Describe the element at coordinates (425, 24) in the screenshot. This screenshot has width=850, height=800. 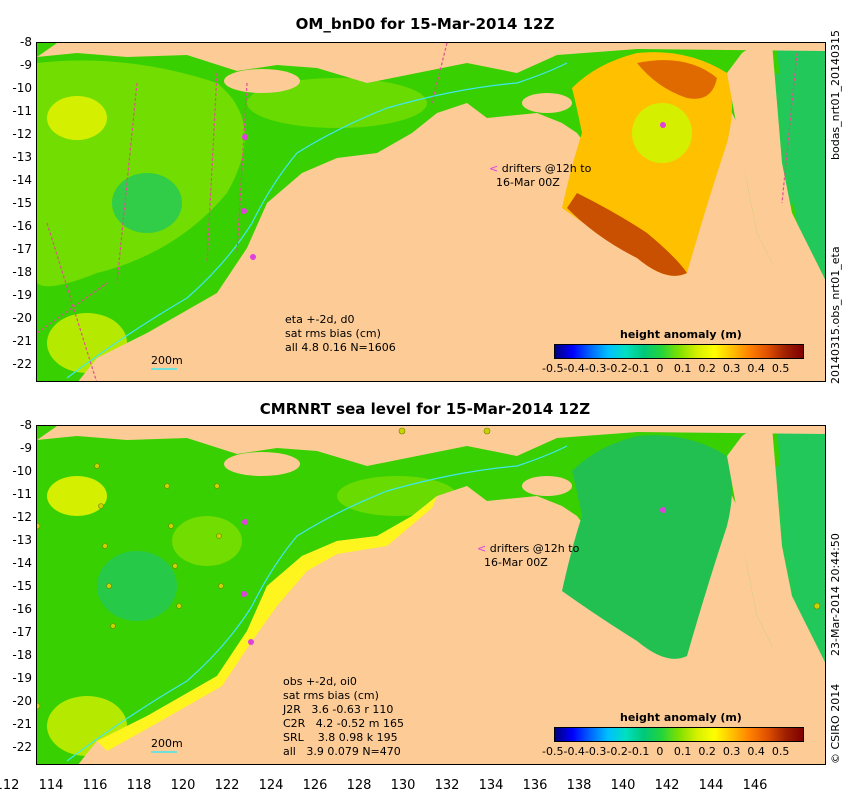
I see `top-map-title: OM_bnD0 for 15-Mar-2014 12Z` at that location.